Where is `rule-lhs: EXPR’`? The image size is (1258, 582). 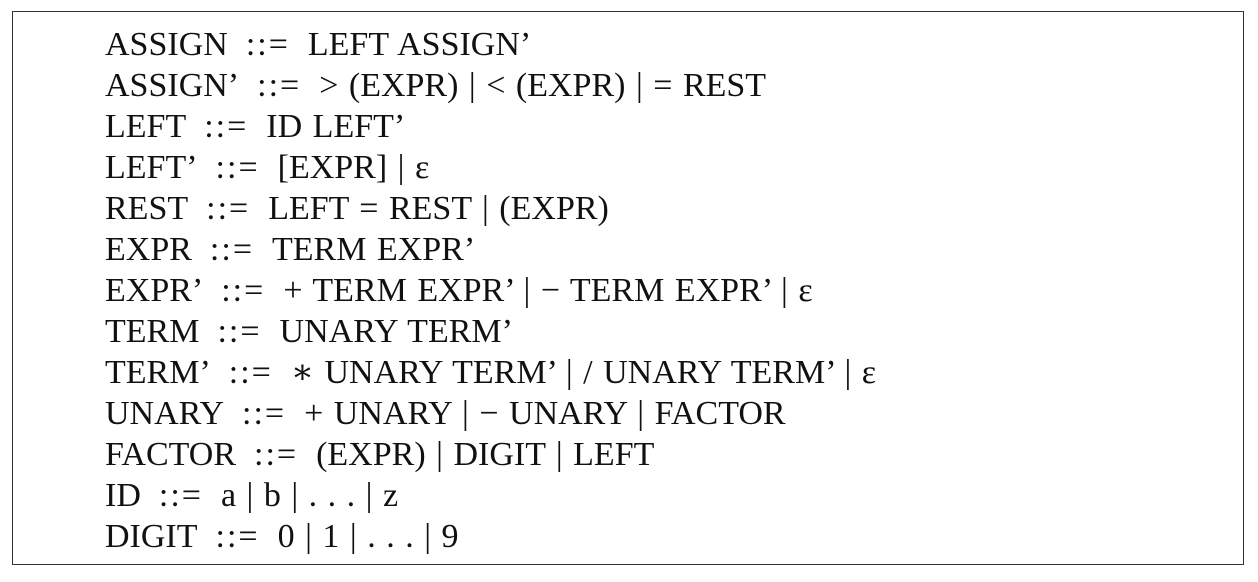 rule-lhs: EXPR’ is located at coordinates (154, 290).